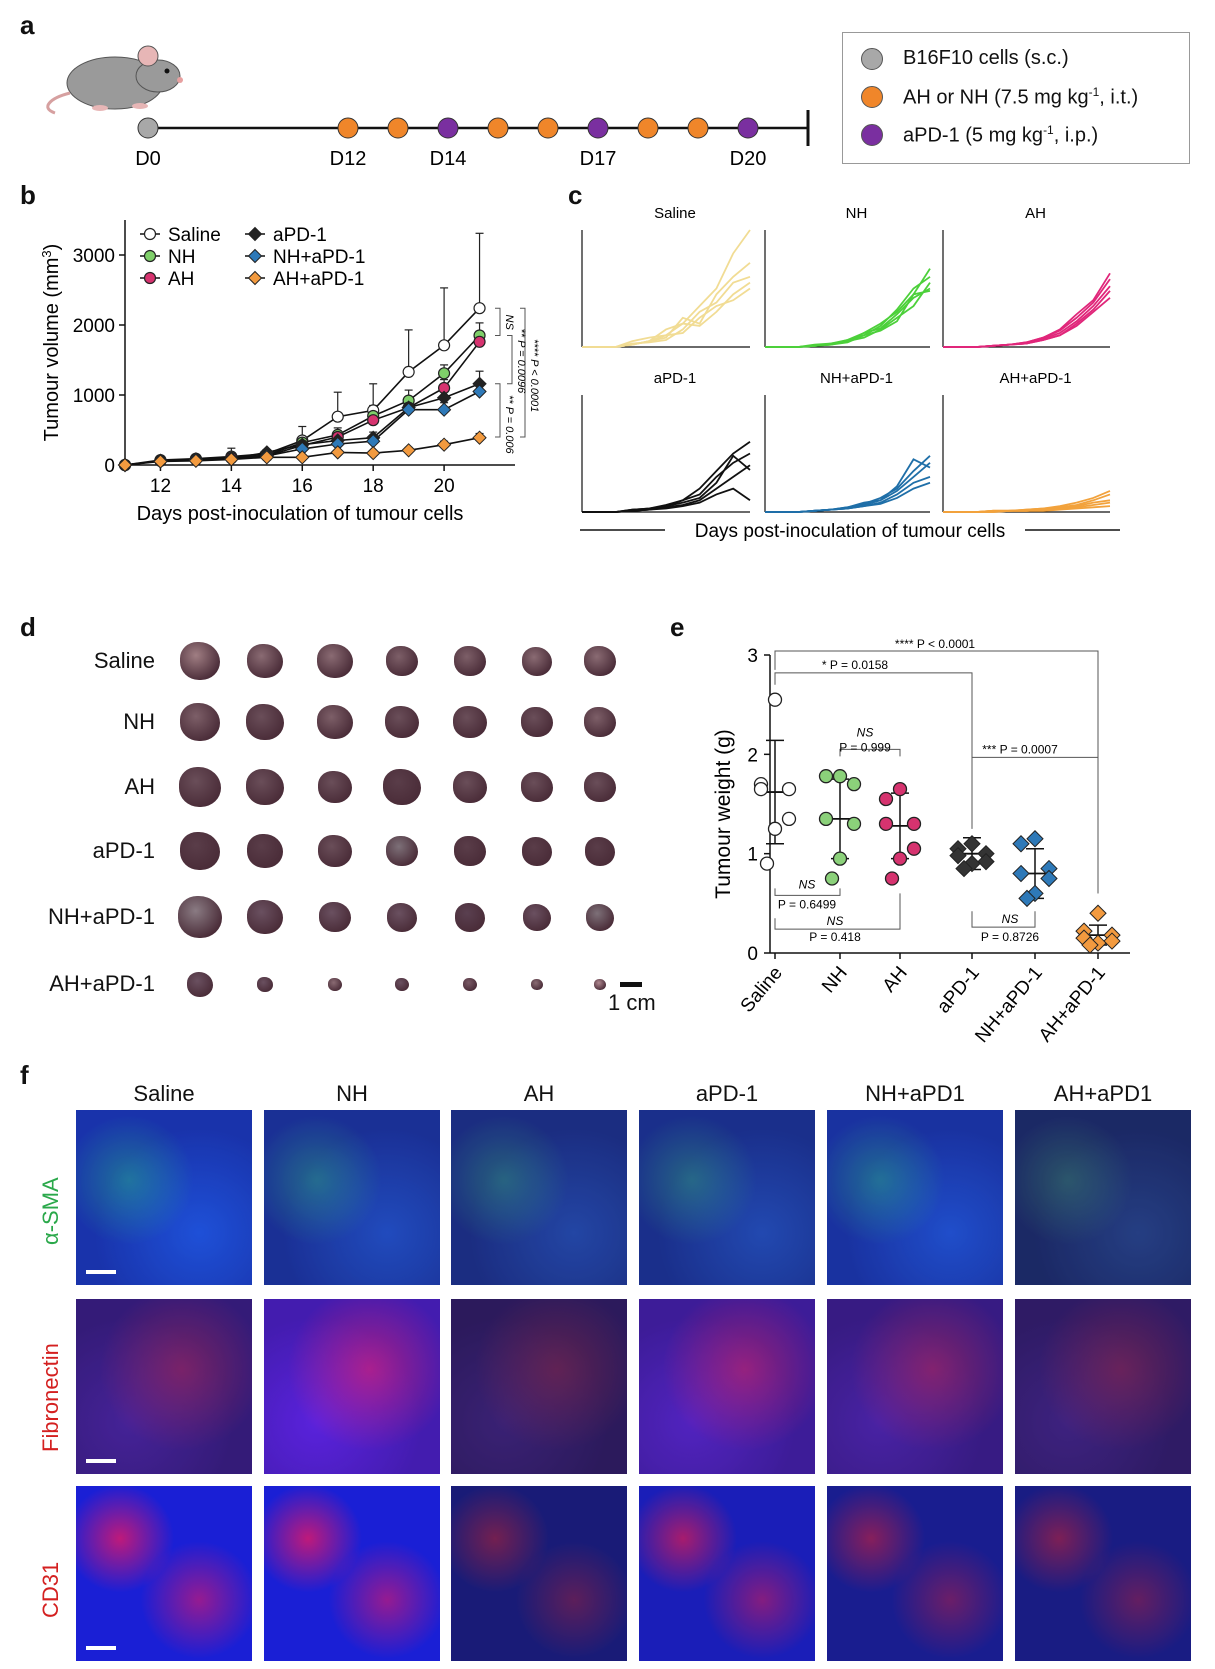  What do you see at coordinates (94, 326) in the screenshot?
I see `y-tick-label: 2000` at bounding box center [94, 326].